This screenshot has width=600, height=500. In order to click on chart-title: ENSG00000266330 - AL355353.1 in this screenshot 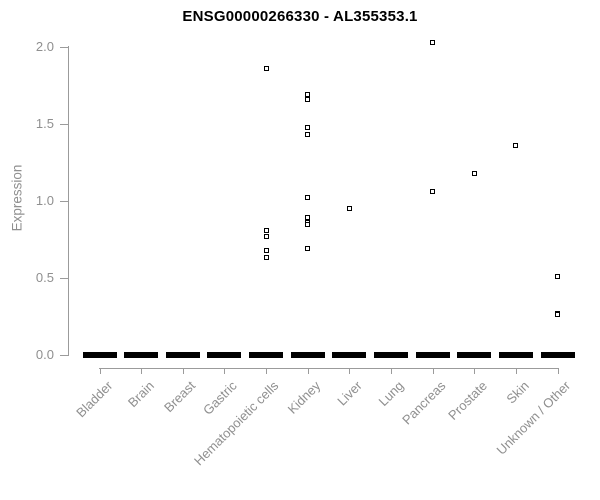, I will do `click(300, 16)`.